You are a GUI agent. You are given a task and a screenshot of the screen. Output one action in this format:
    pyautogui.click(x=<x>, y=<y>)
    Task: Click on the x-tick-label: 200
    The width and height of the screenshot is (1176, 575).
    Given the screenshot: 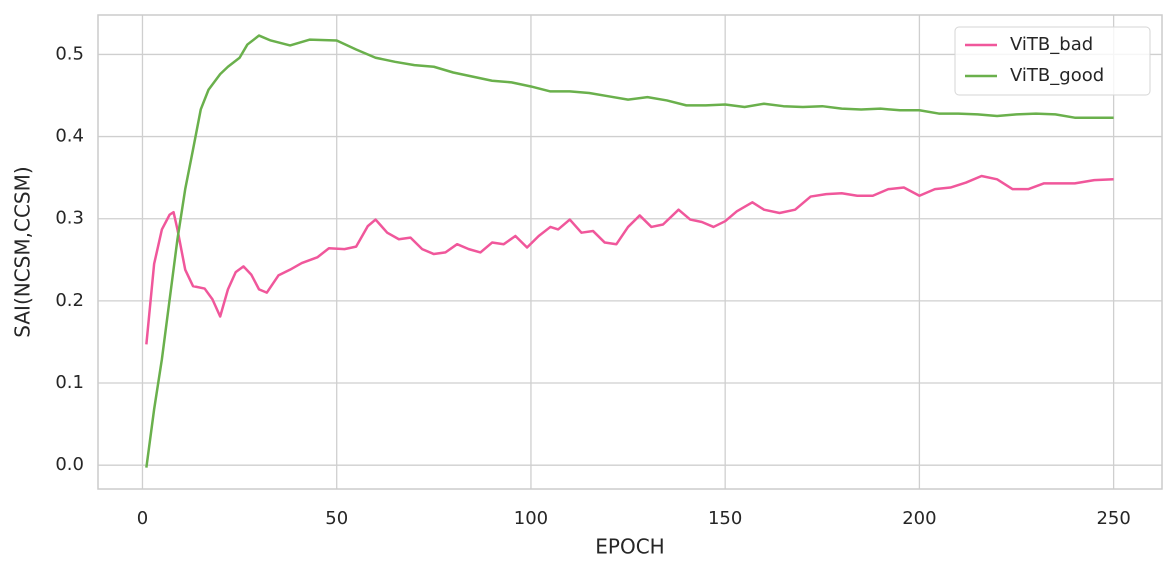 What is the action you would take?
    pyautogui.click(x=919, y=518)
    